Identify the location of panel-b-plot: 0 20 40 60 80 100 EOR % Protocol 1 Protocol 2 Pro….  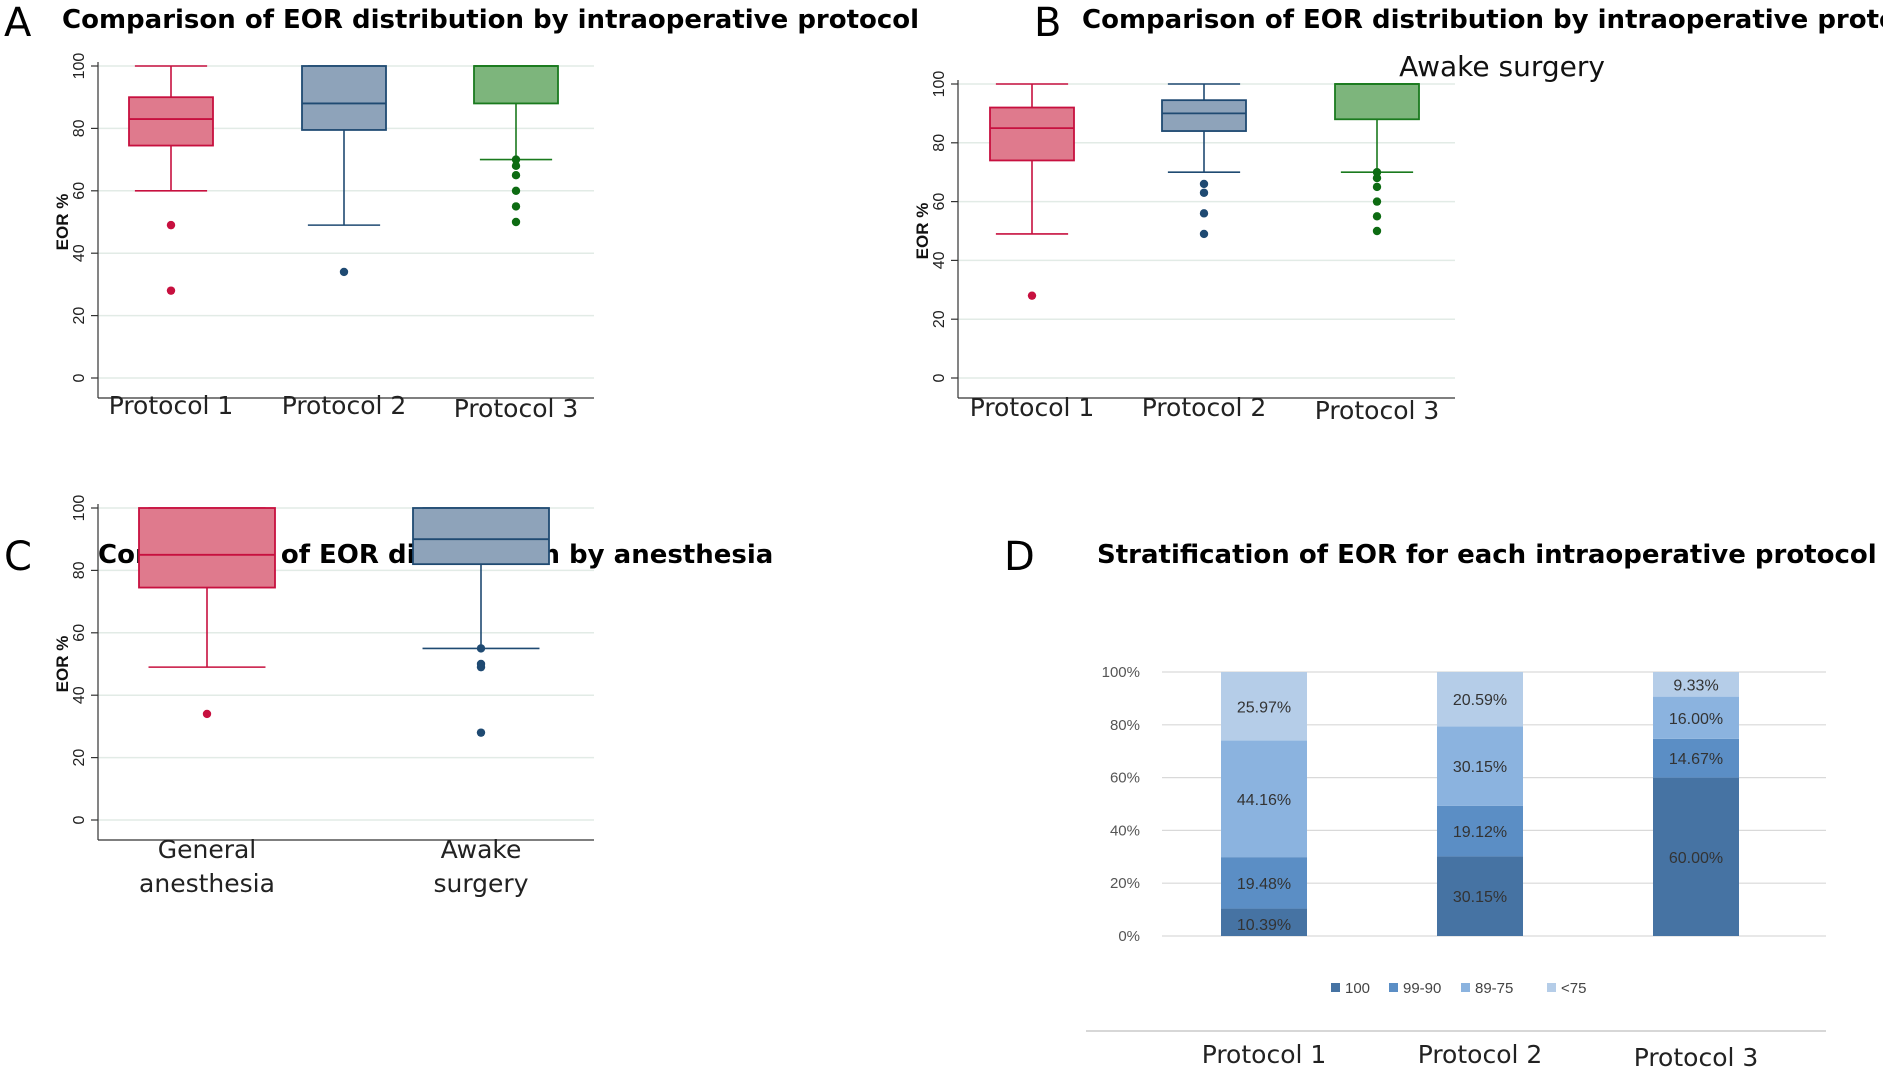
(1184, 248).